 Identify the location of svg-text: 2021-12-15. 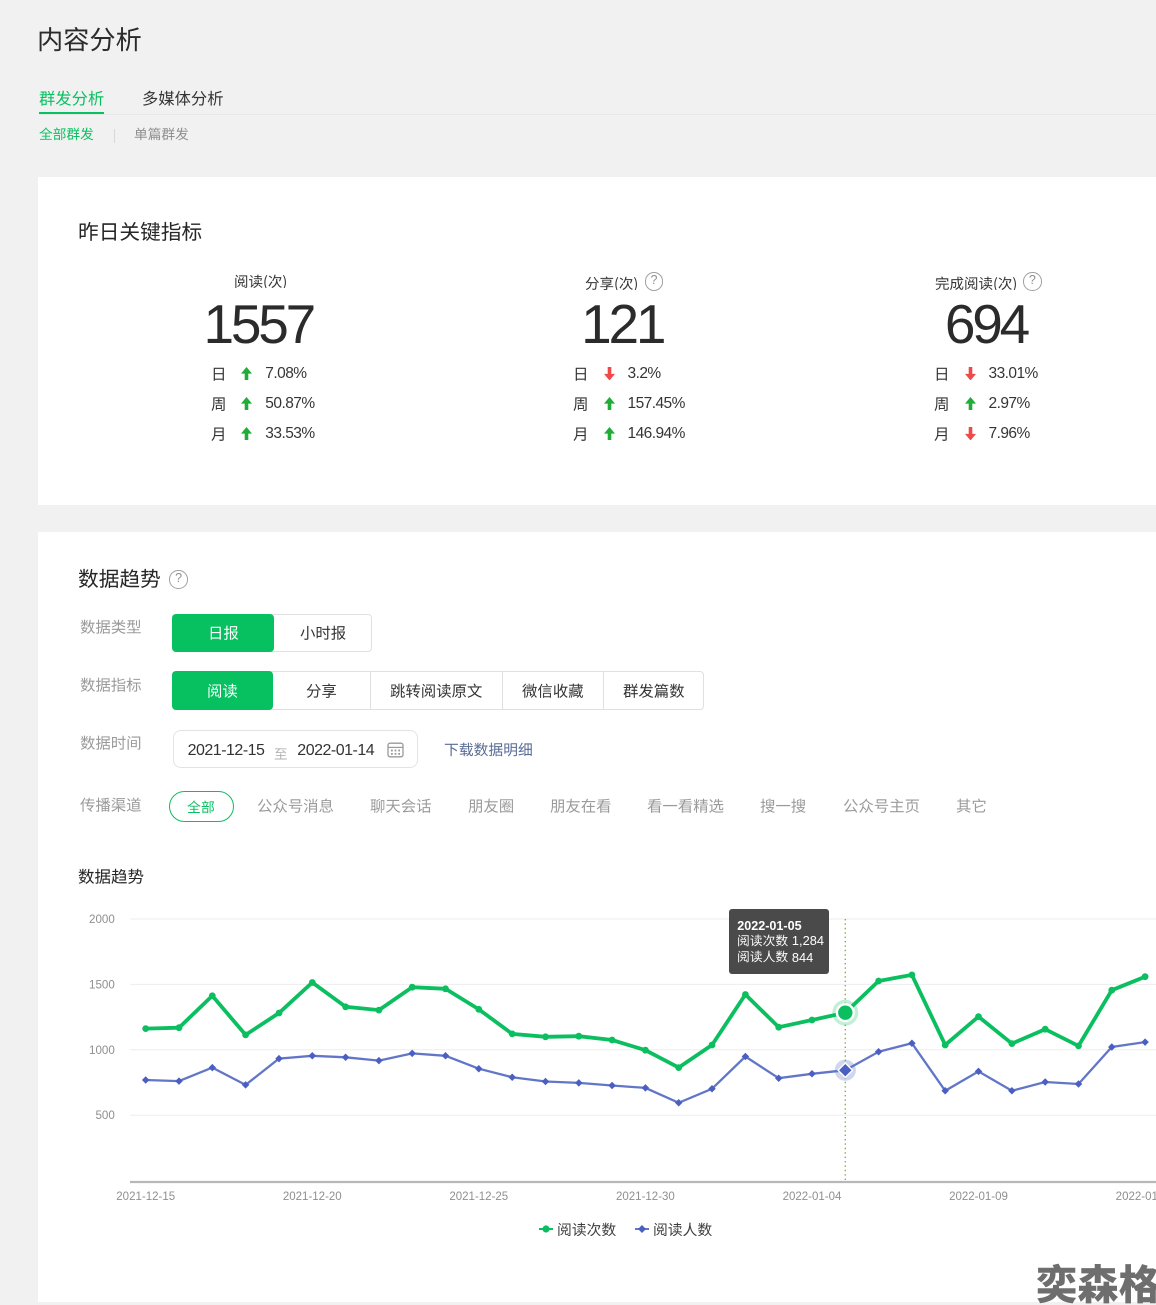
(145, 1197).